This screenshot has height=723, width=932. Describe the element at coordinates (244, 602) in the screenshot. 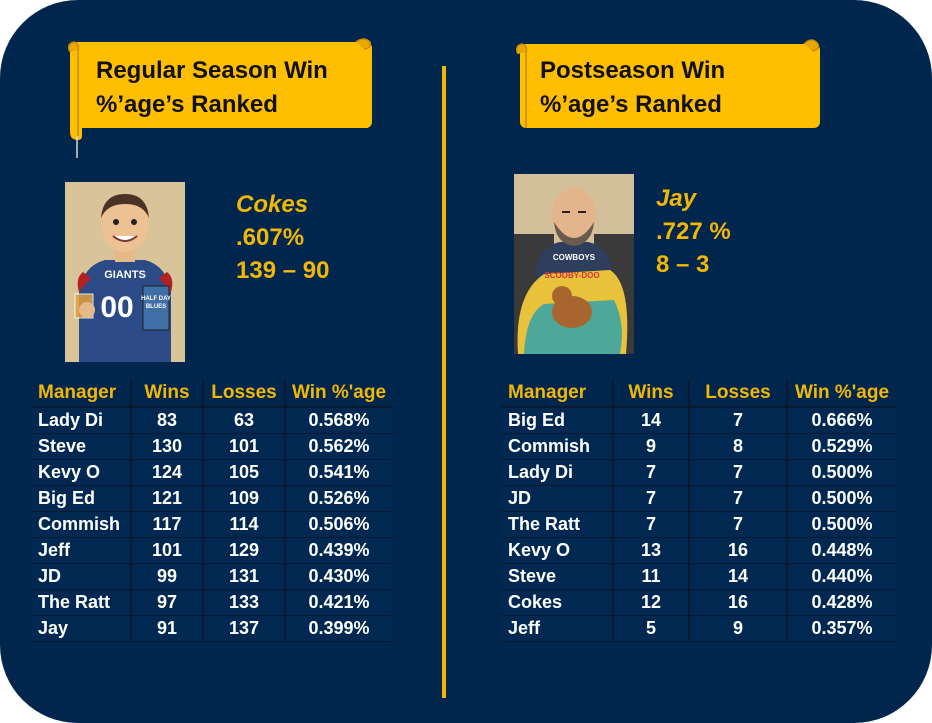

I see `losses-cell: 133` at that location.